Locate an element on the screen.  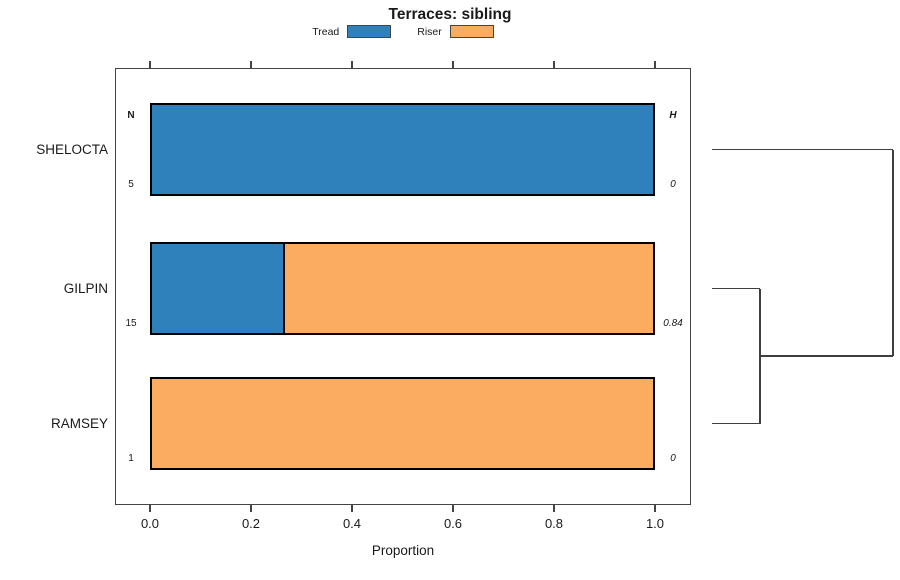
h-value: 0.84 is located at coordinates (673, 323).